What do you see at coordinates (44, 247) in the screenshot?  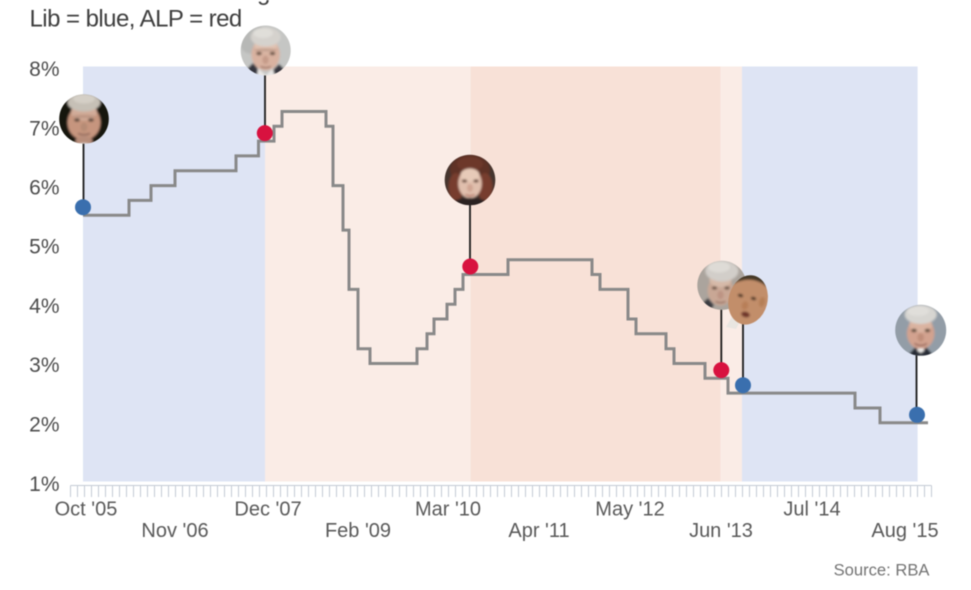 I see `svg-text: 5%` at bounding box center [44, 247].